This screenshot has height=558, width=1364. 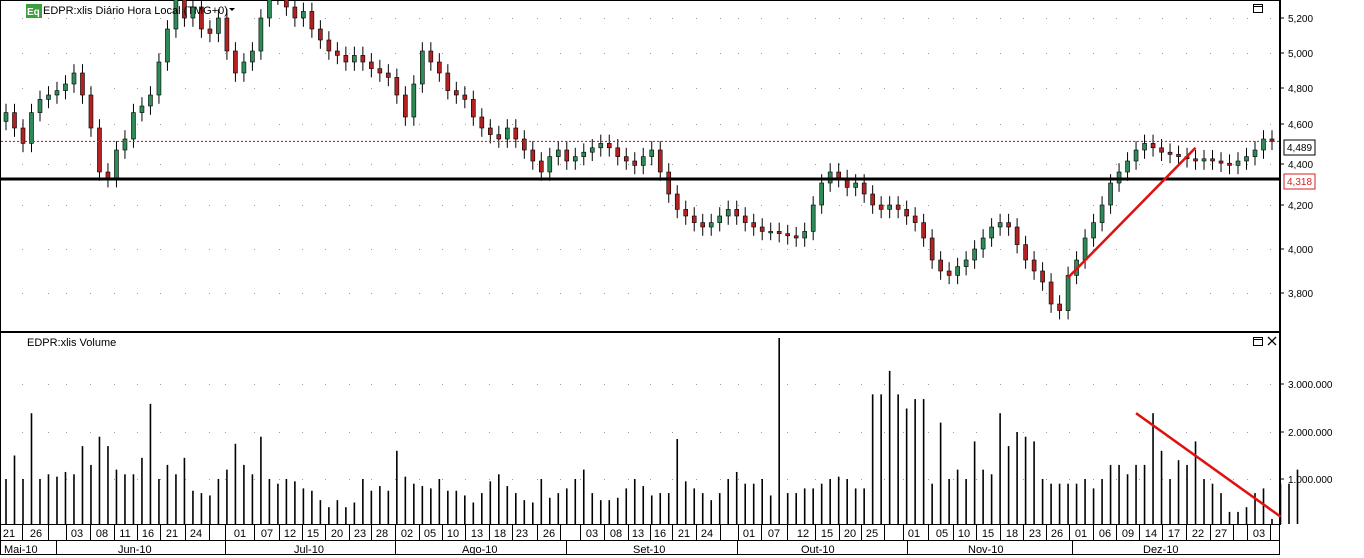 What do you see at coordinates (34, 11) in the screenshot?
I see `equity-badge` at bounding box center [34, 11].